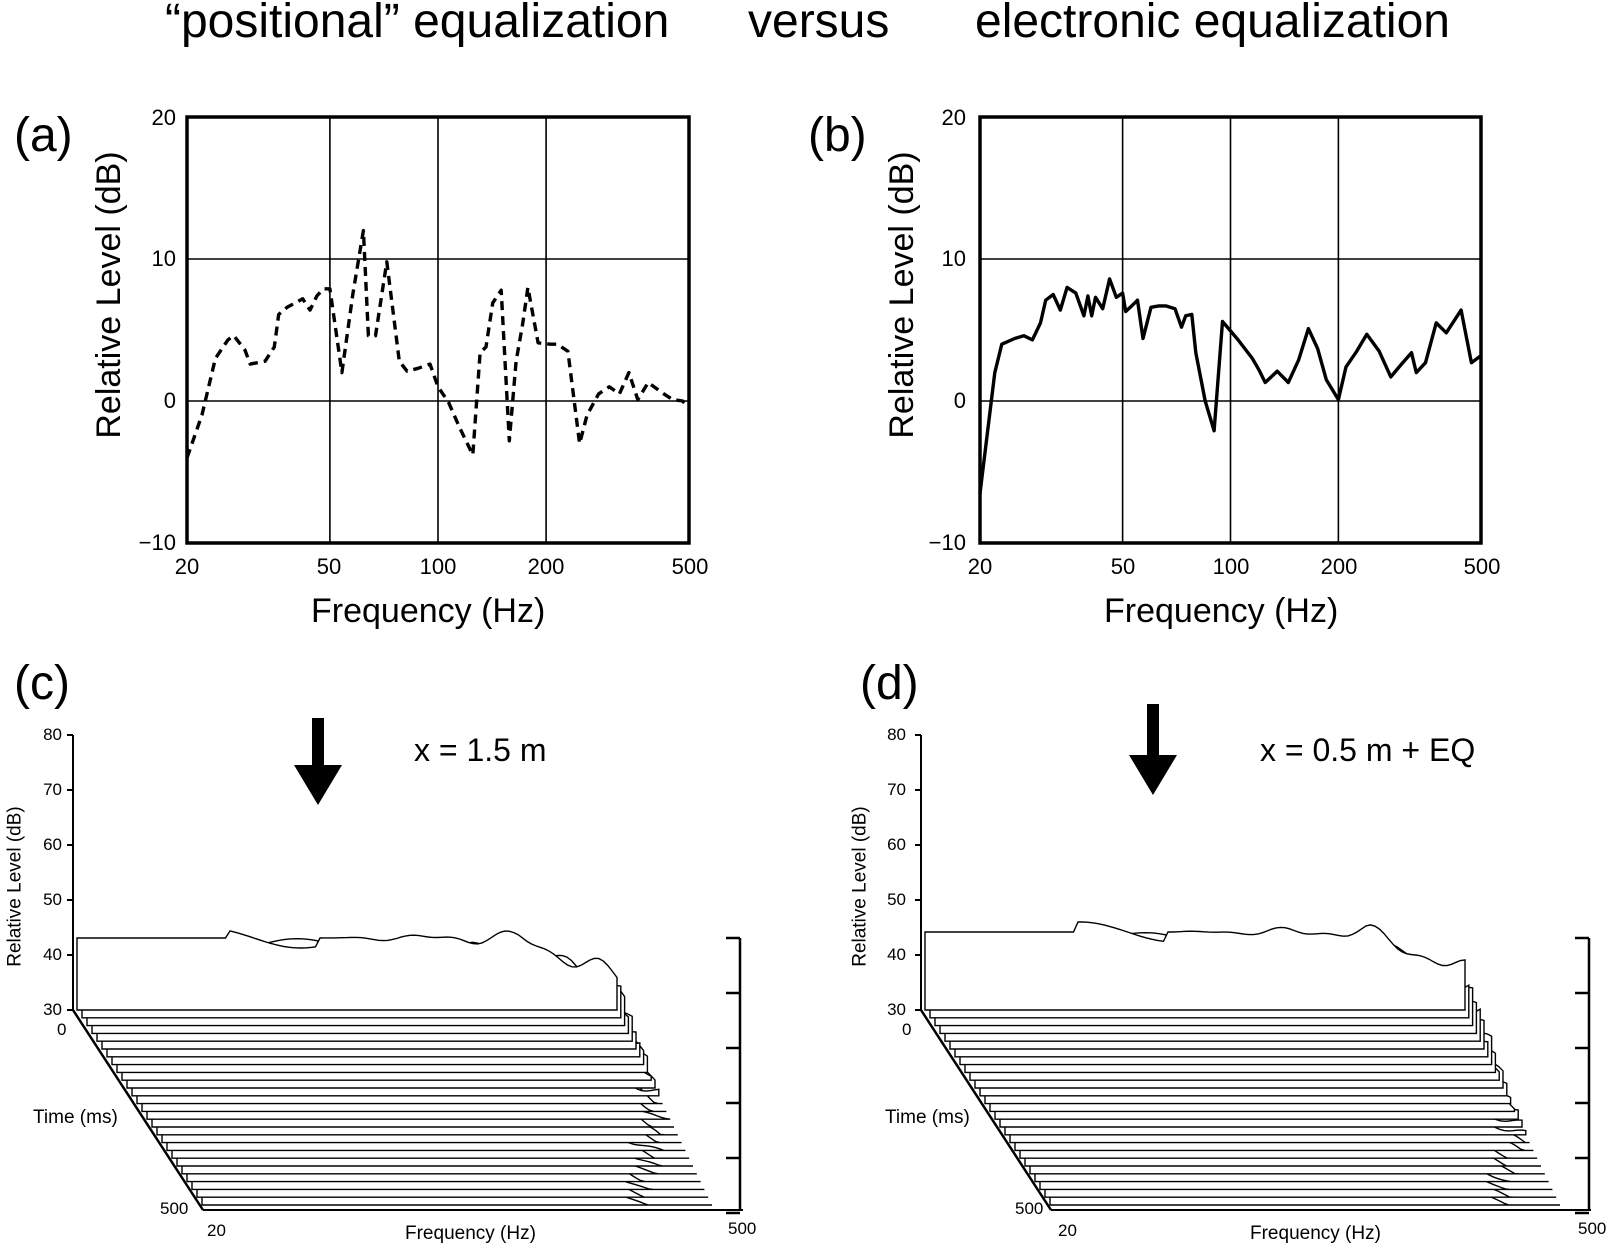 This screenshot has width=1615, height=1250. What do you see at coordinates (169, 400) in the screenshot?
I see `y-tick-a-0: 0` at bounding box center [169, 400].